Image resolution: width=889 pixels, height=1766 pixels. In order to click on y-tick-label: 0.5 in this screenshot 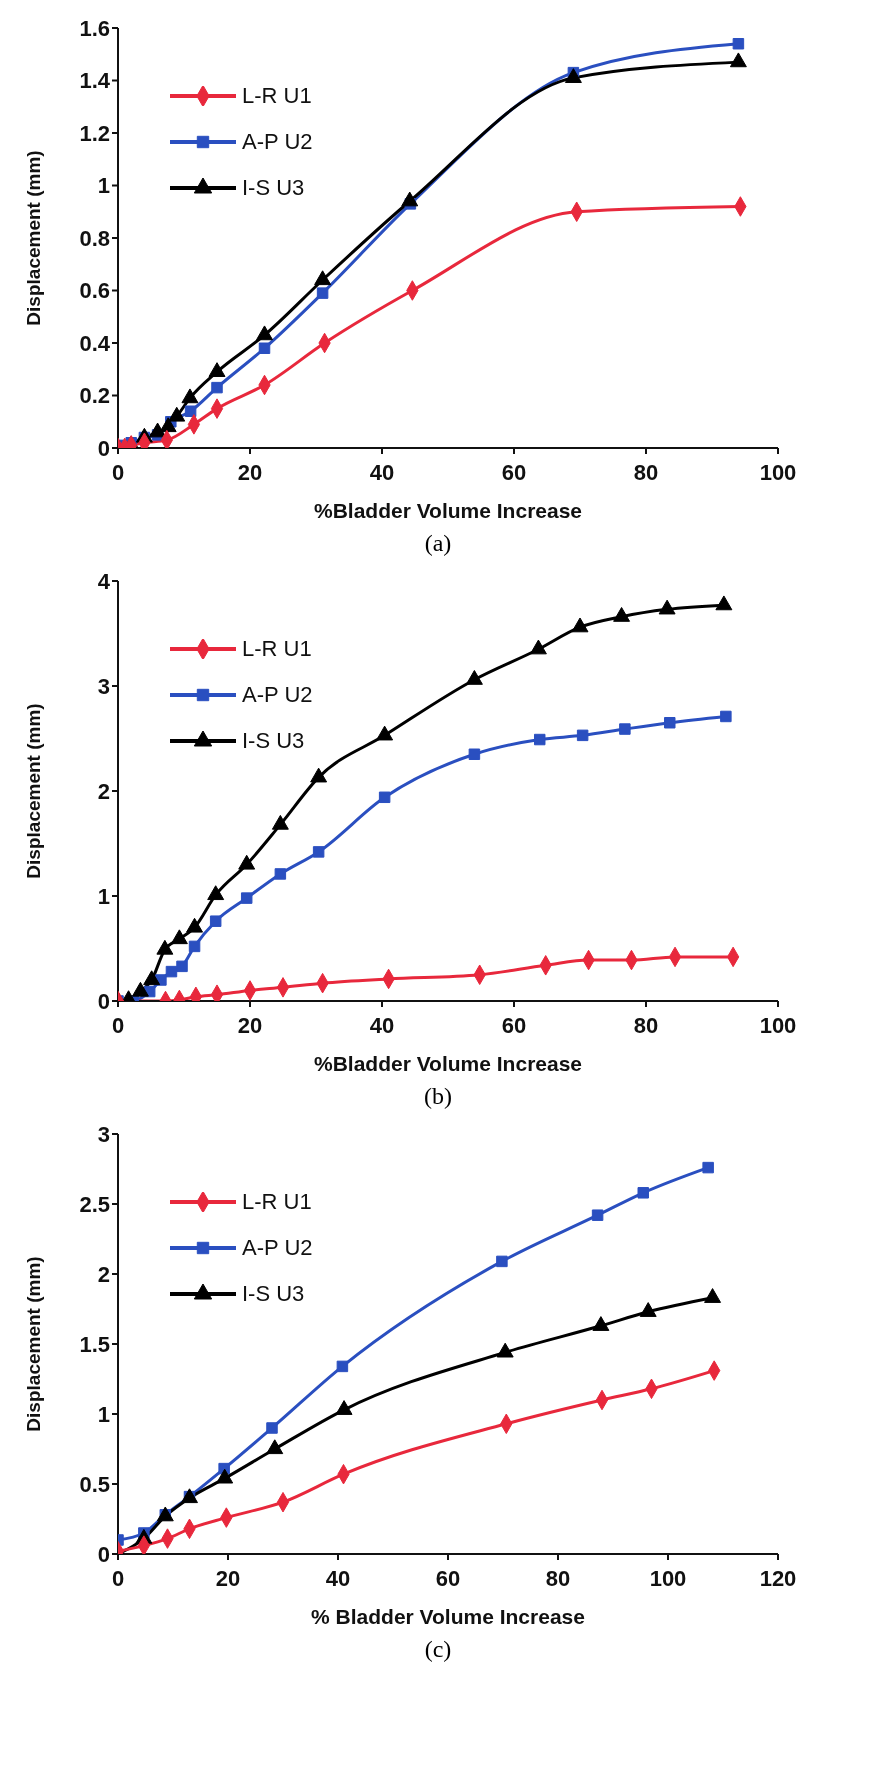, I will do `click(94, 1484)`.